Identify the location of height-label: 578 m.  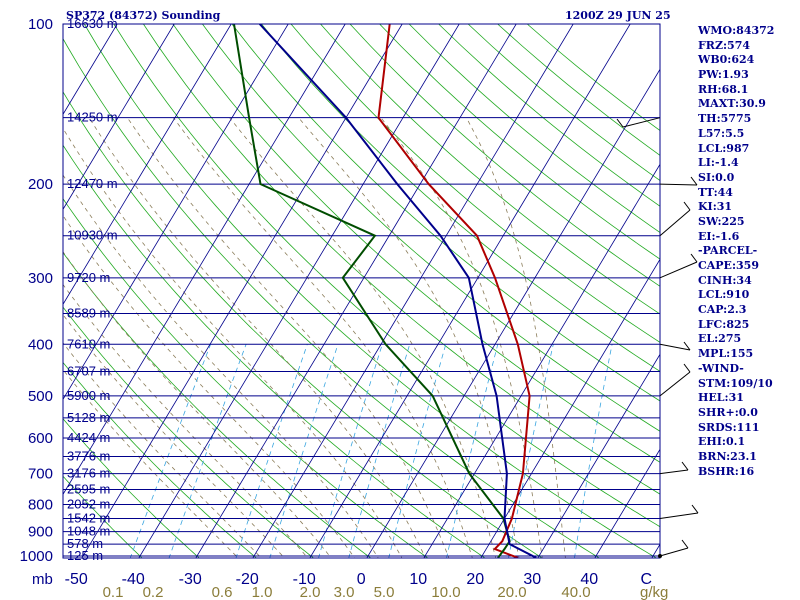
(85, 543).